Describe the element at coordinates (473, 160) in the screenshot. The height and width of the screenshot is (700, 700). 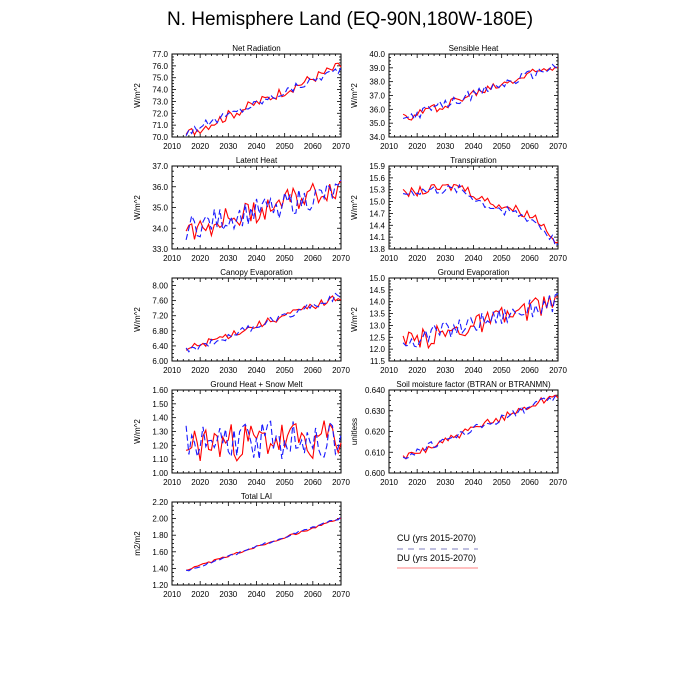
I see `chart-title: Transpiration` at that location.